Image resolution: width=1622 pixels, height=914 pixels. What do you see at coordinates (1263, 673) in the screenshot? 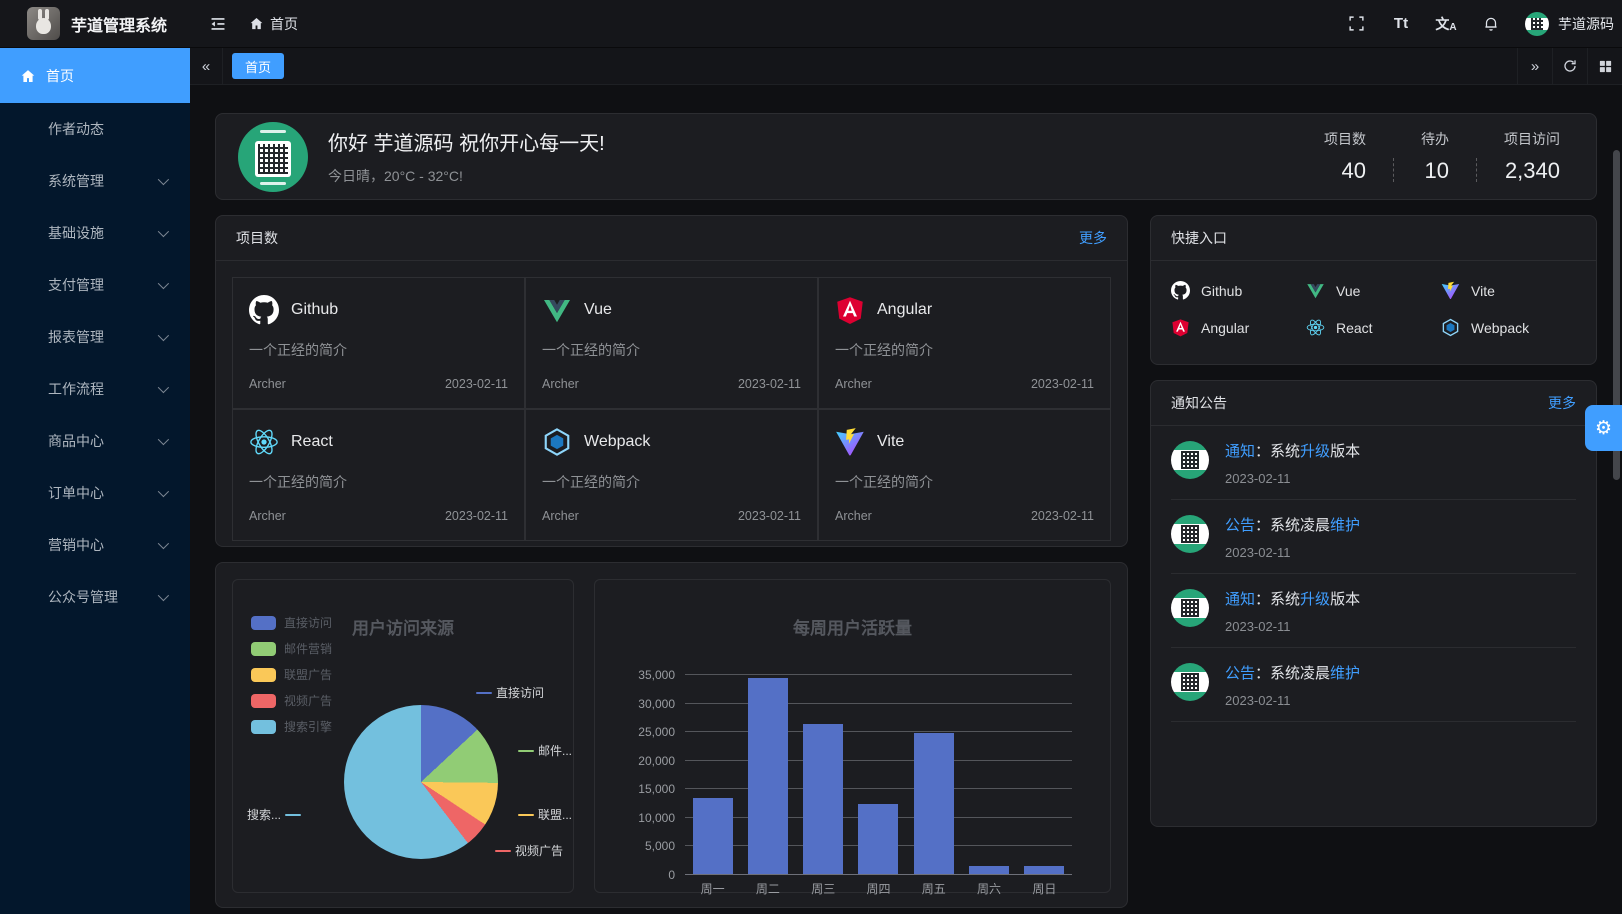
I see `notice-plain-text: ：` at bounding box center [1263, 673].